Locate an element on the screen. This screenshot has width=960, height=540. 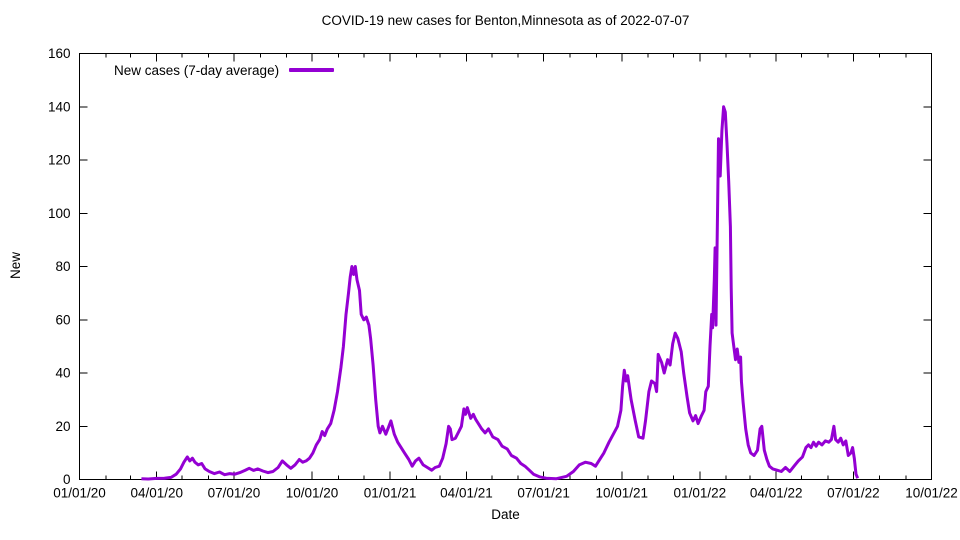
x-tick-label: 04/01/21 is located at coordinates (466, 493).